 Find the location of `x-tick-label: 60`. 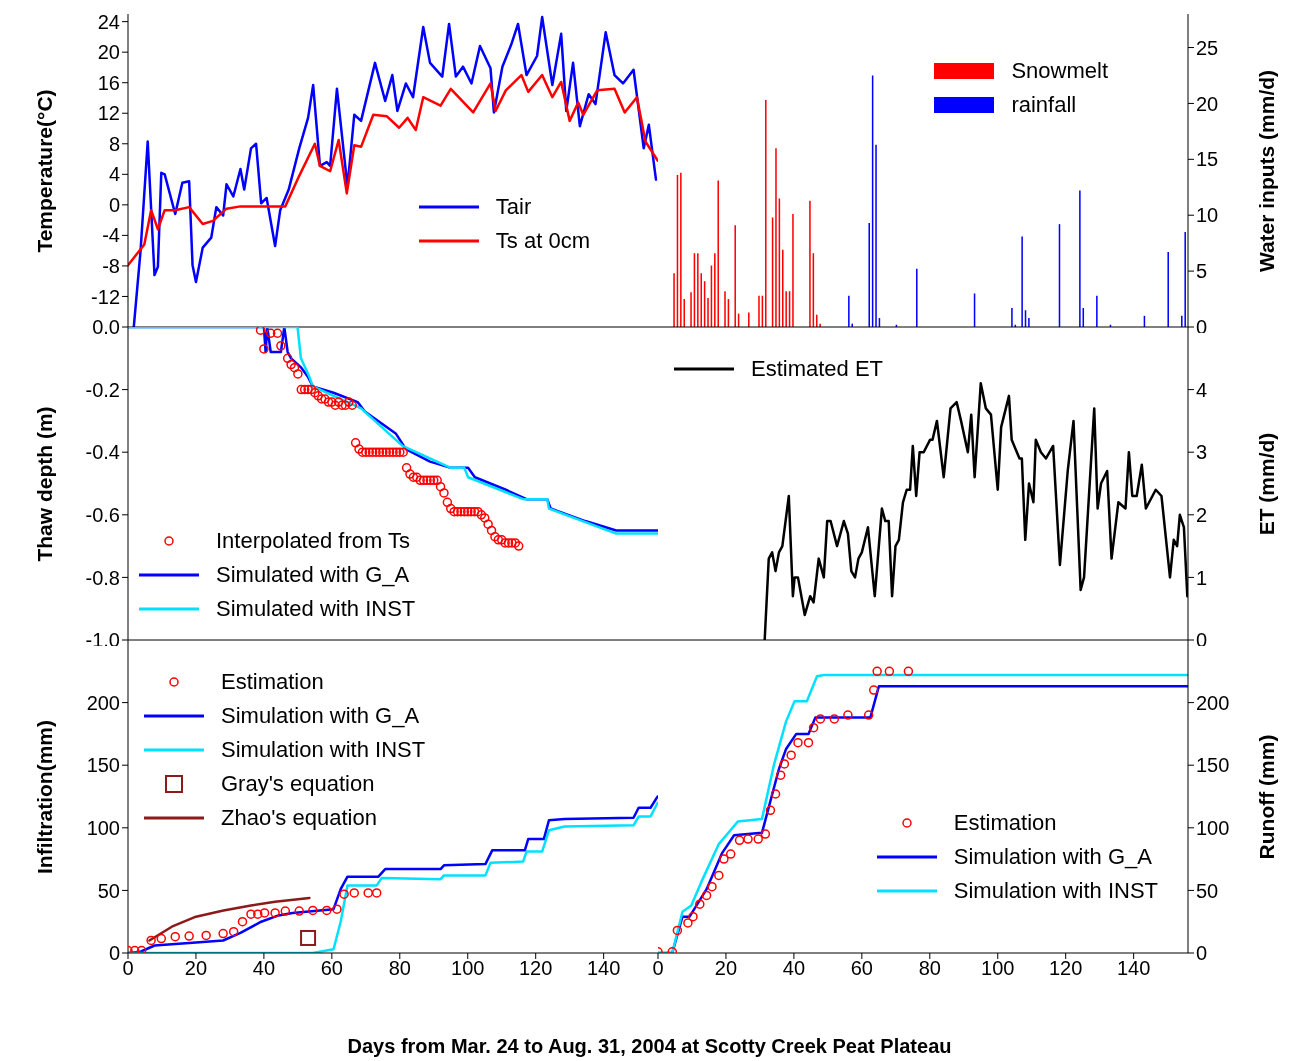

x-tick-label: 60 is located at coordinates (331, 968).